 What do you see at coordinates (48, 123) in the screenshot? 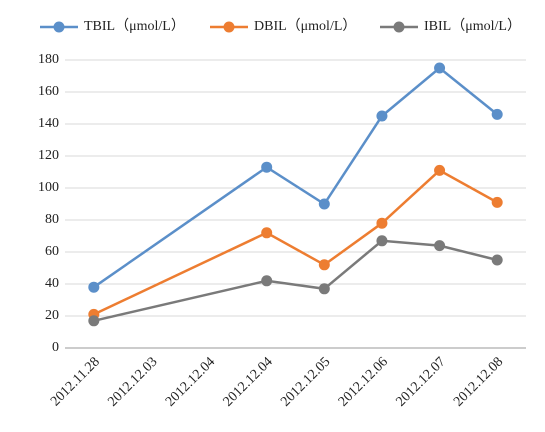
I see `y-tick-label: 140` at bounding box center [48, 123].